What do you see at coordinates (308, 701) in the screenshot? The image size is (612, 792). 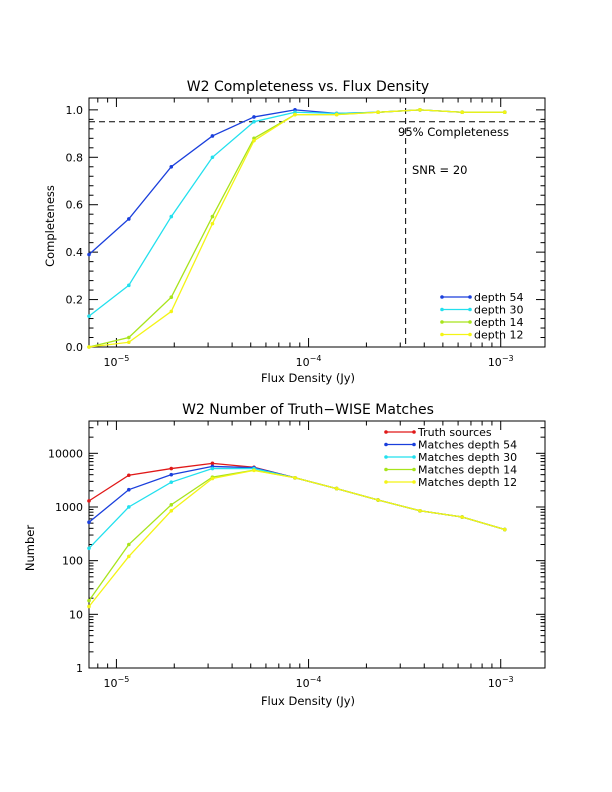 I see `x-axis-label: Flux Density (Jy)` at bounding box center [308, 701].